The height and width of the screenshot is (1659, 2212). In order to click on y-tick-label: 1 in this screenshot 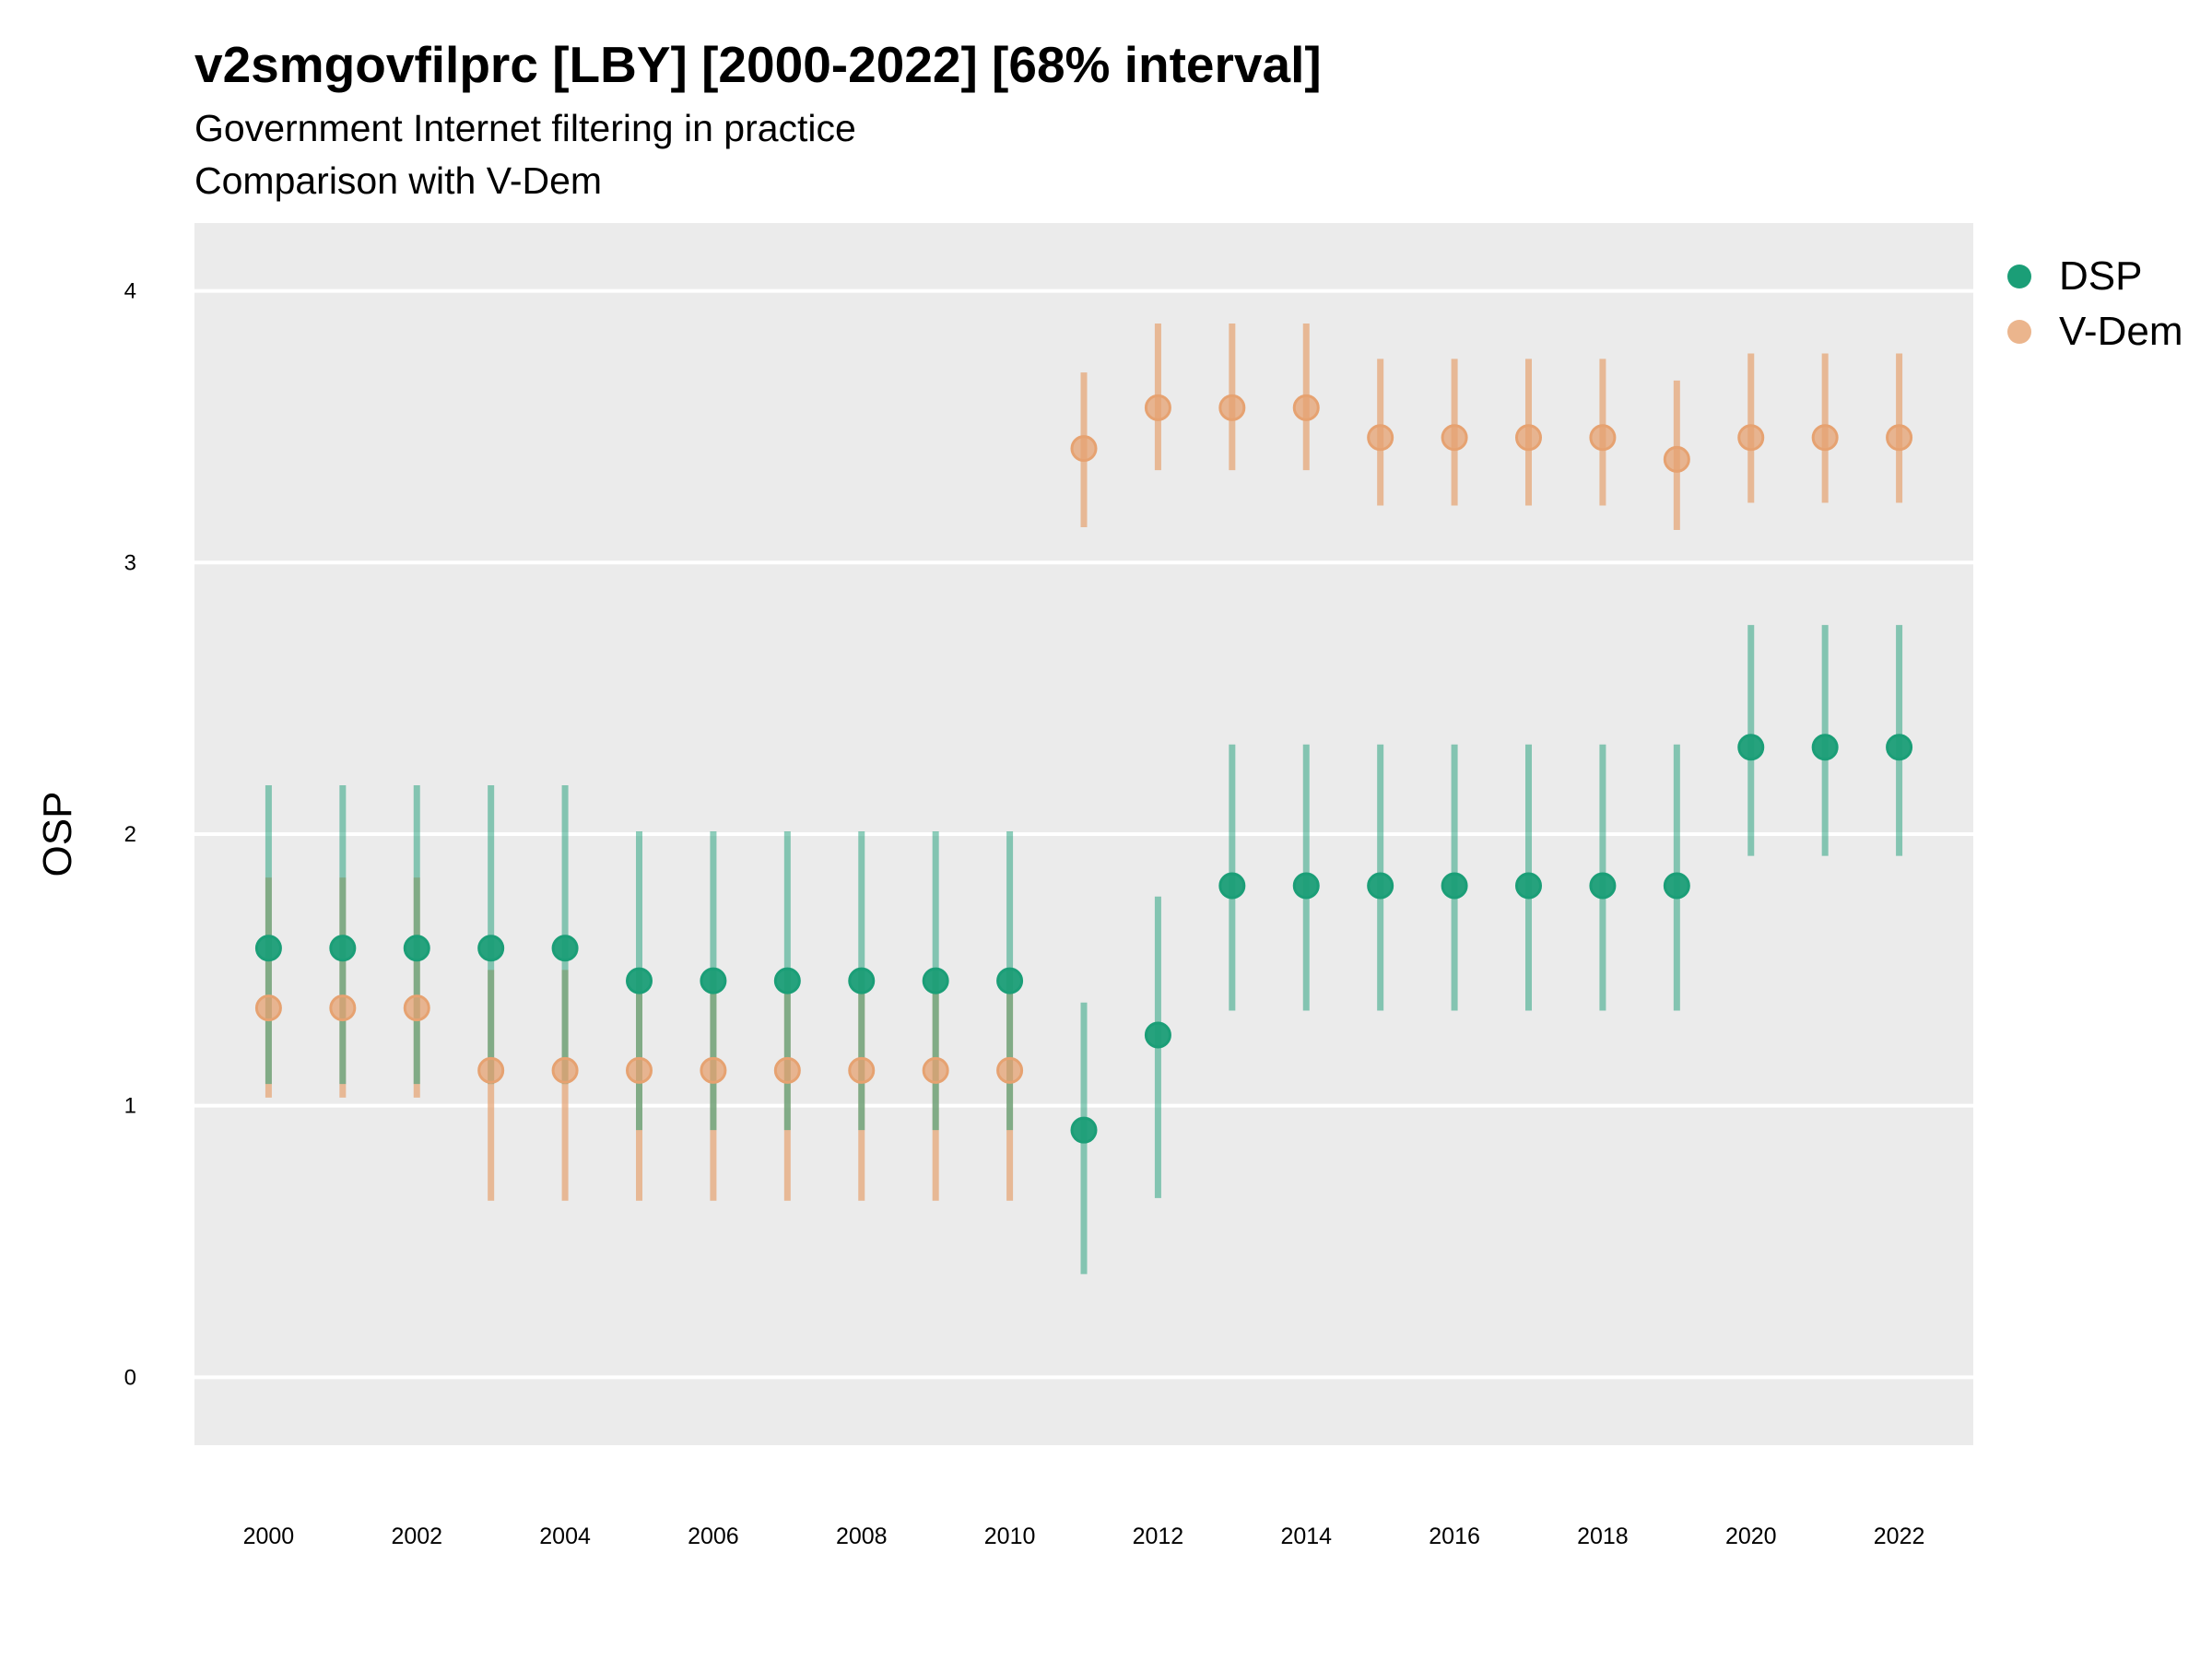, I will do `click(130, 1106)`.